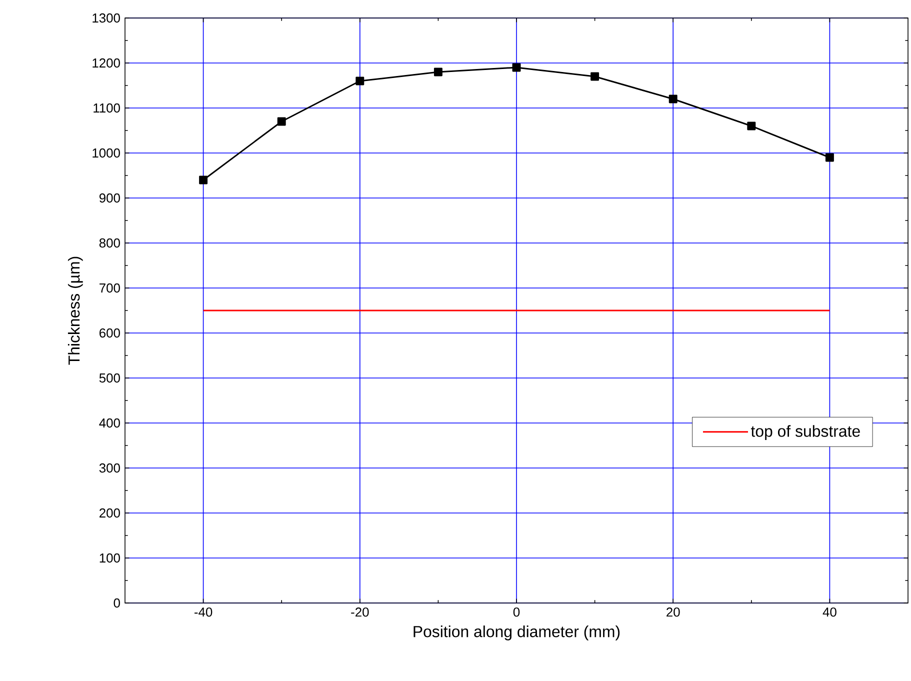  Describe the element at coordinates (109, 468) in the screenshot. I see `y-tick-label: 300` at that location.